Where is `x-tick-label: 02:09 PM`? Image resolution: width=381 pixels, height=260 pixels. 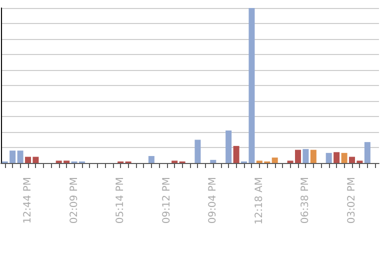 x-tick-label: 02:09 PM is located at coordinates (74, 200).